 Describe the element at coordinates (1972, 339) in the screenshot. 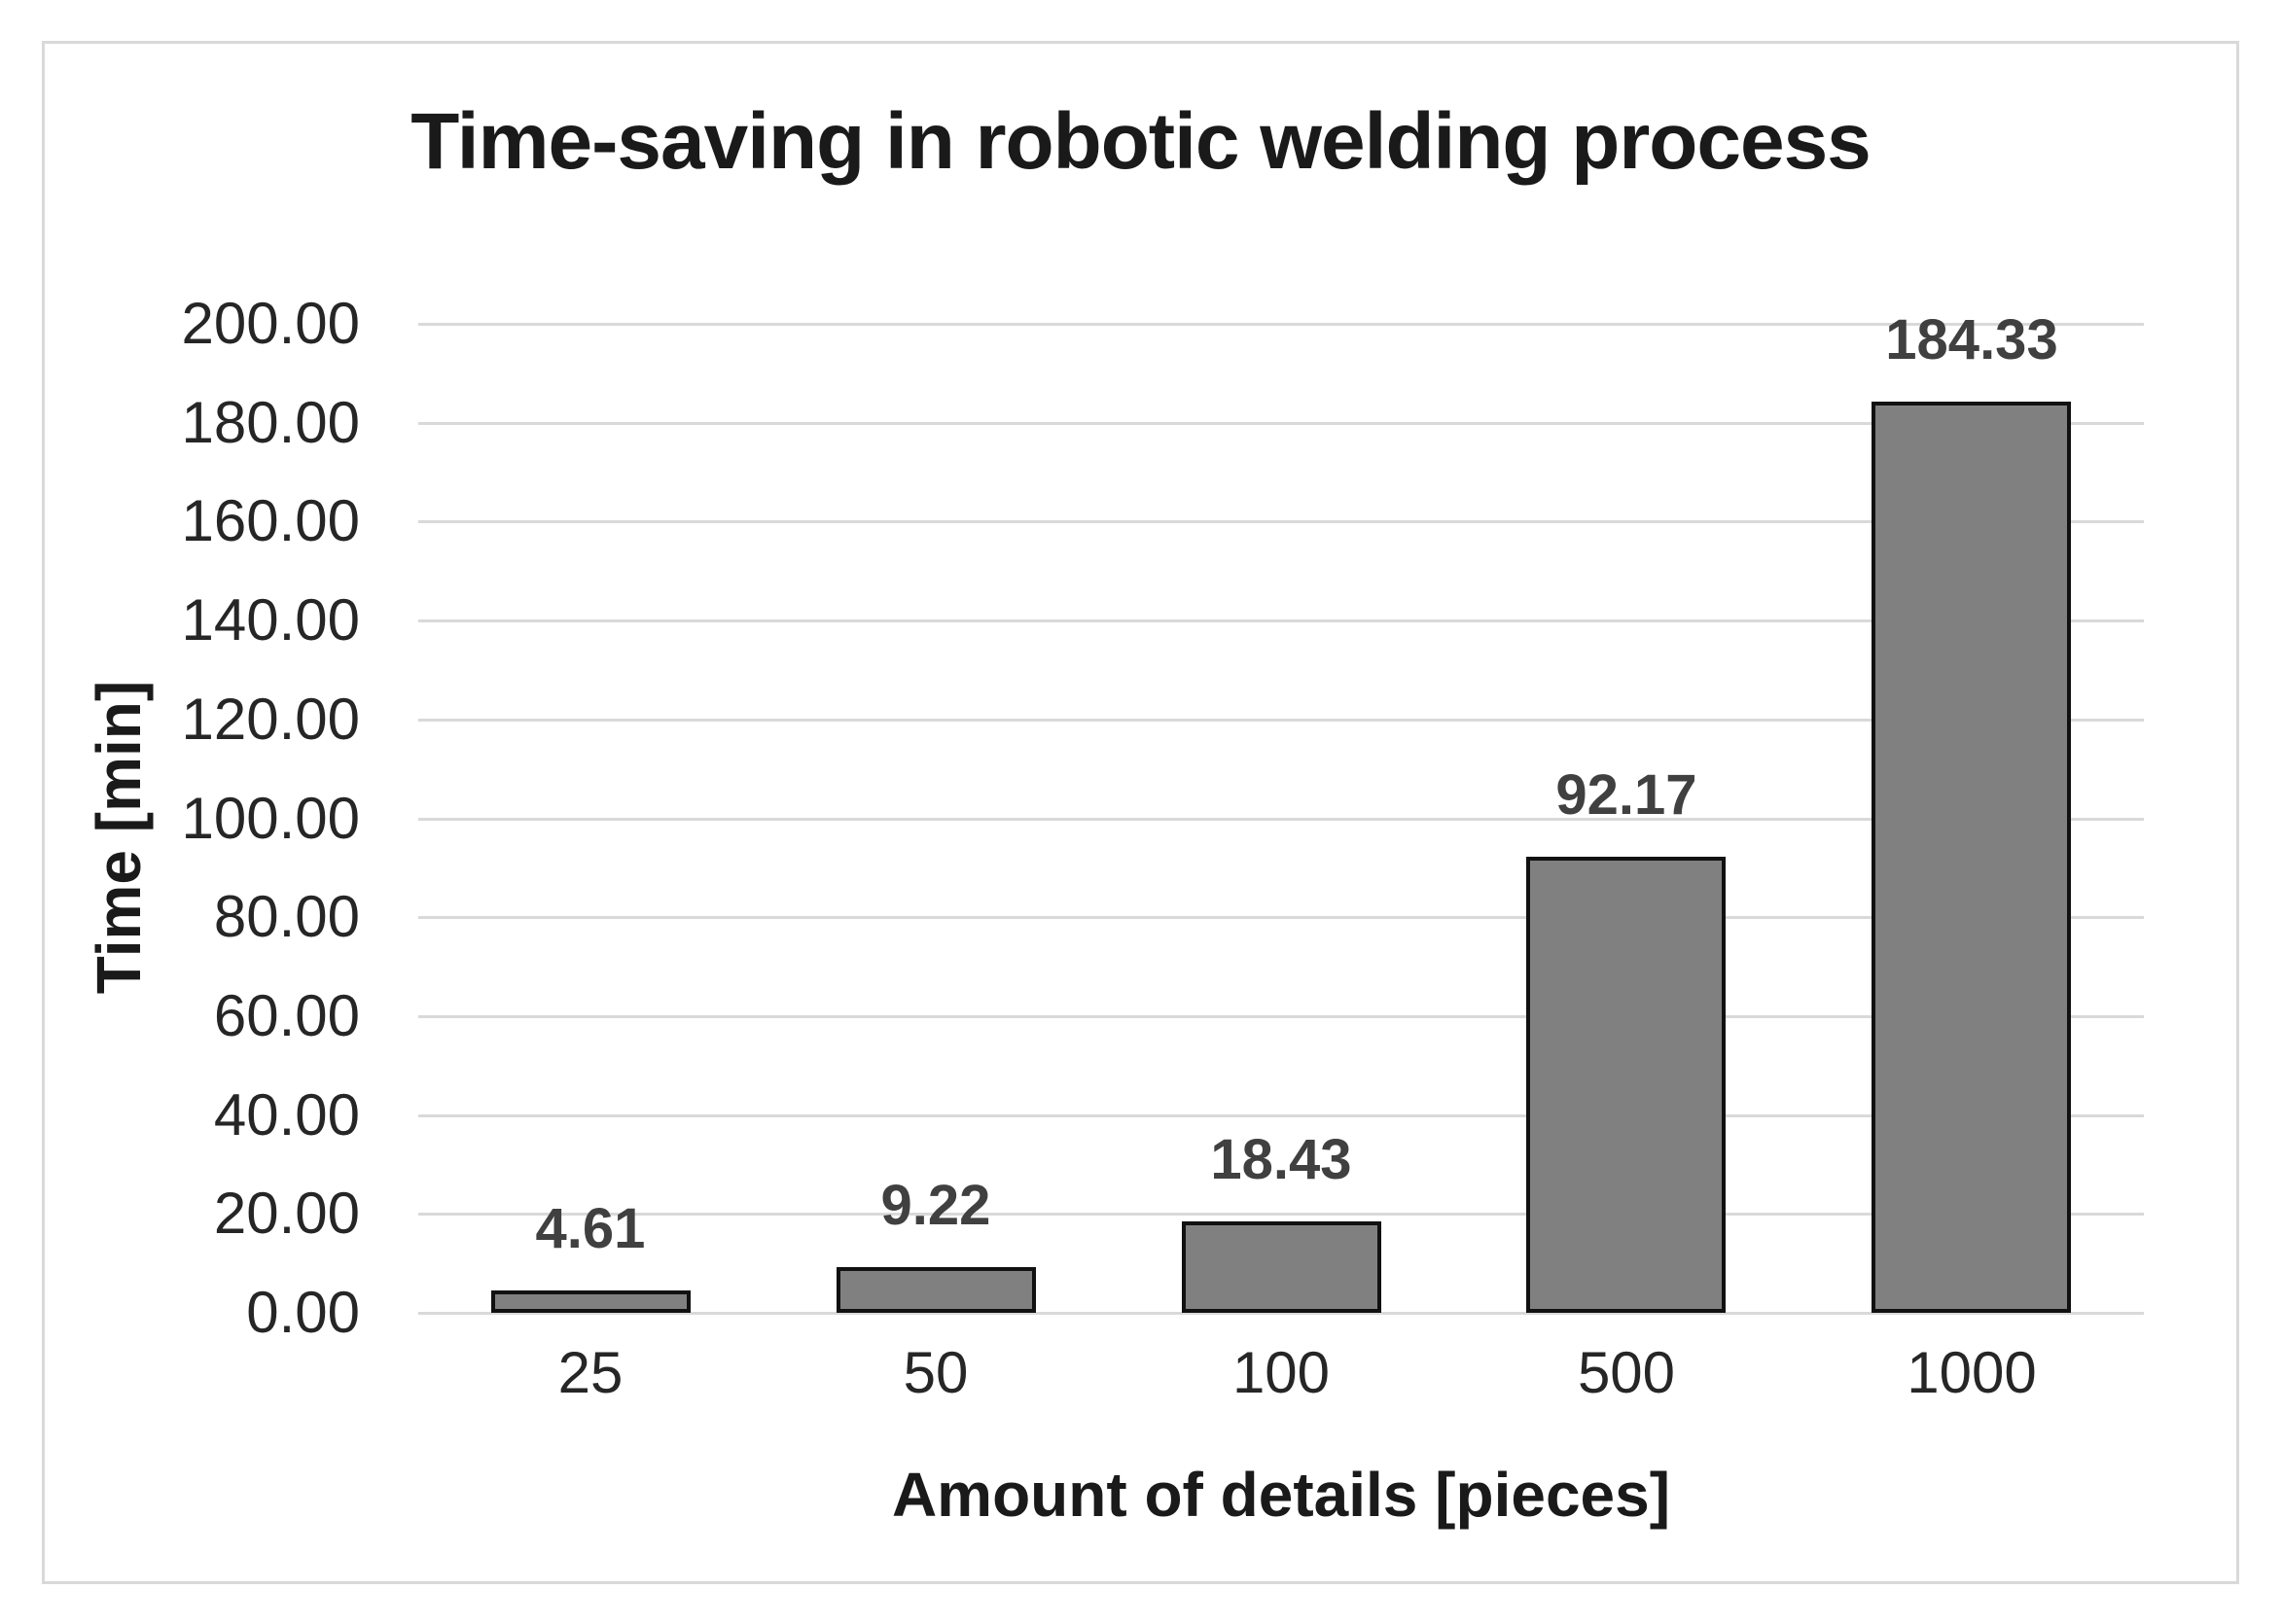

I see `bar-value-label: 184.33` at that location.